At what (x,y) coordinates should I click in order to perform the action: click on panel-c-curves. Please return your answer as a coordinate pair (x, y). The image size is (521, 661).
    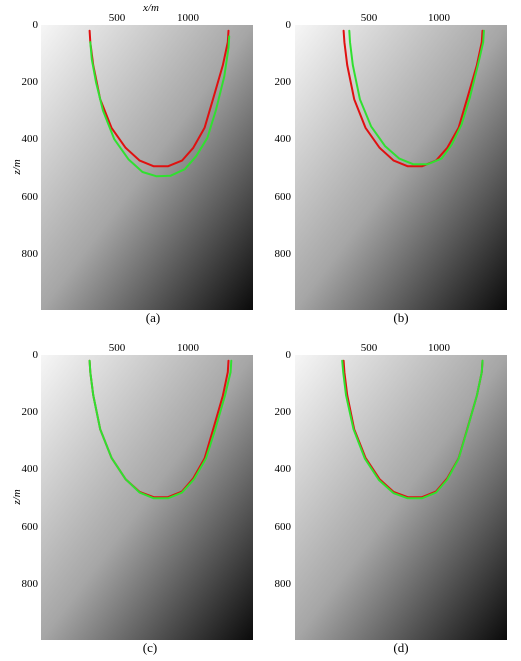
    Looking at the image, I should click on (160, 429).